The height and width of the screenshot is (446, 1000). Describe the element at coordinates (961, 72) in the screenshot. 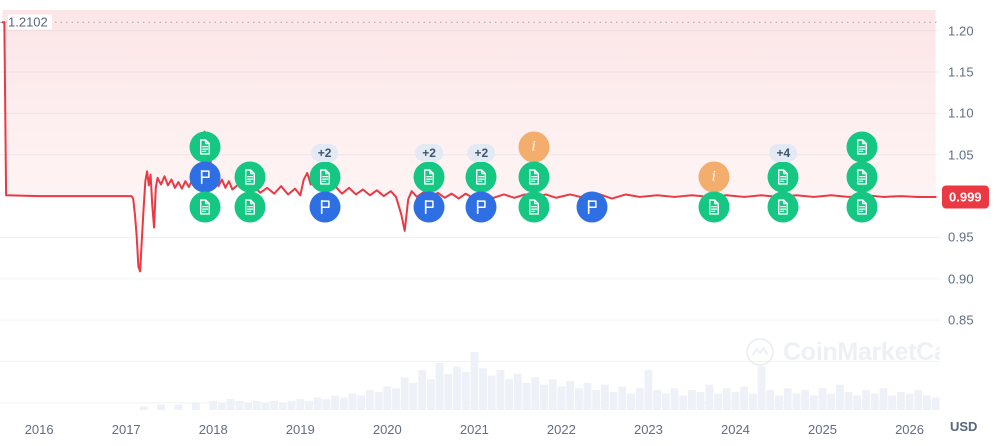

I see `y-axis-tick: 1.15` at that location.